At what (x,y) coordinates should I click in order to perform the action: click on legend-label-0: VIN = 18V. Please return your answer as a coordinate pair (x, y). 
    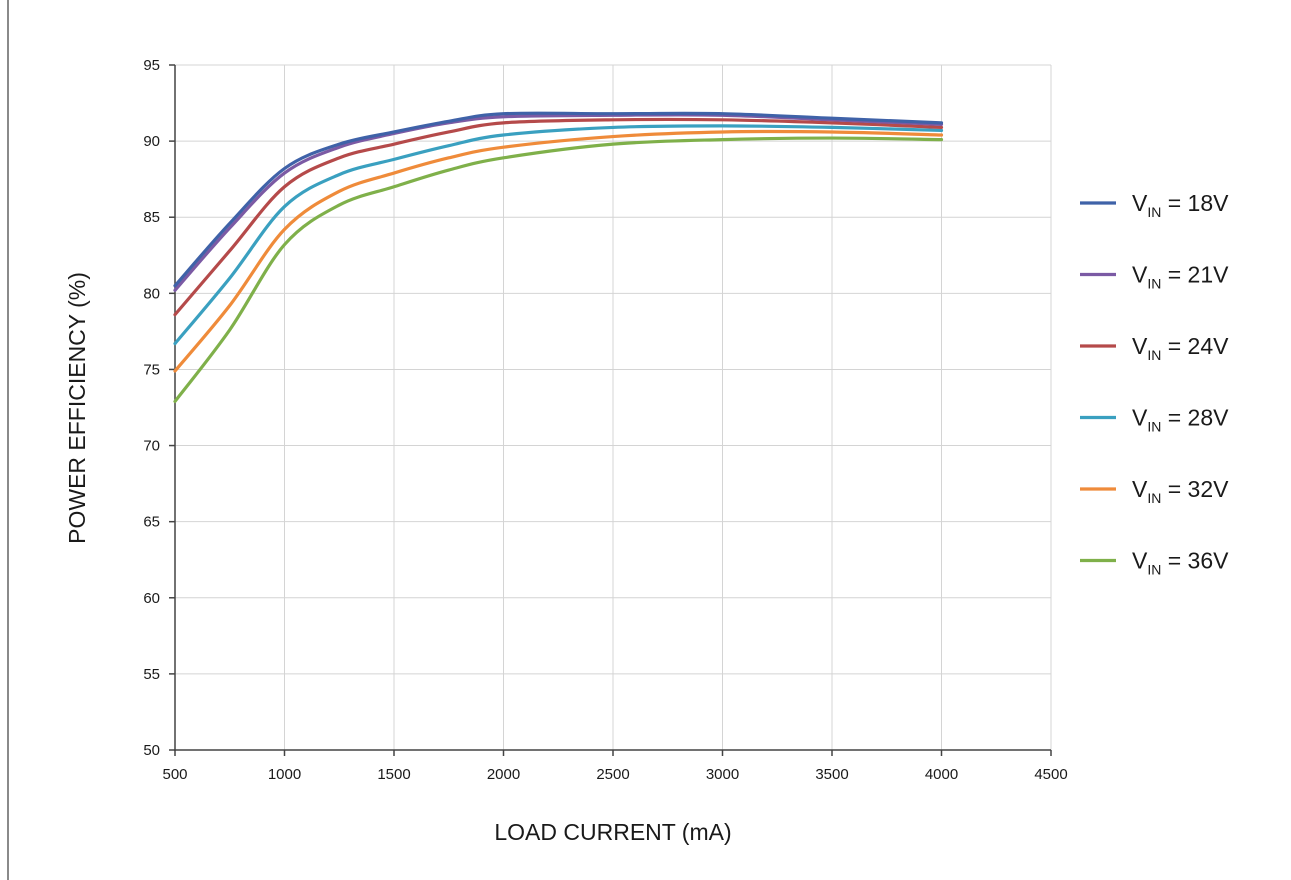
    Looking at the image, I should click on (1180, 205).